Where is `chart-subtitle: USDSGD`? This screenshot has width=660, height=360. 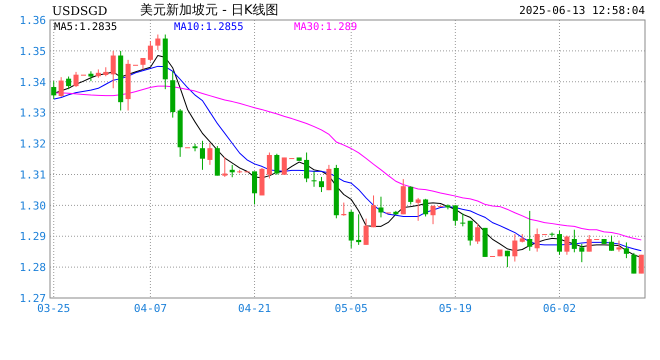 chart-subtitle: USDSGD is located at coordinates (80, 11).